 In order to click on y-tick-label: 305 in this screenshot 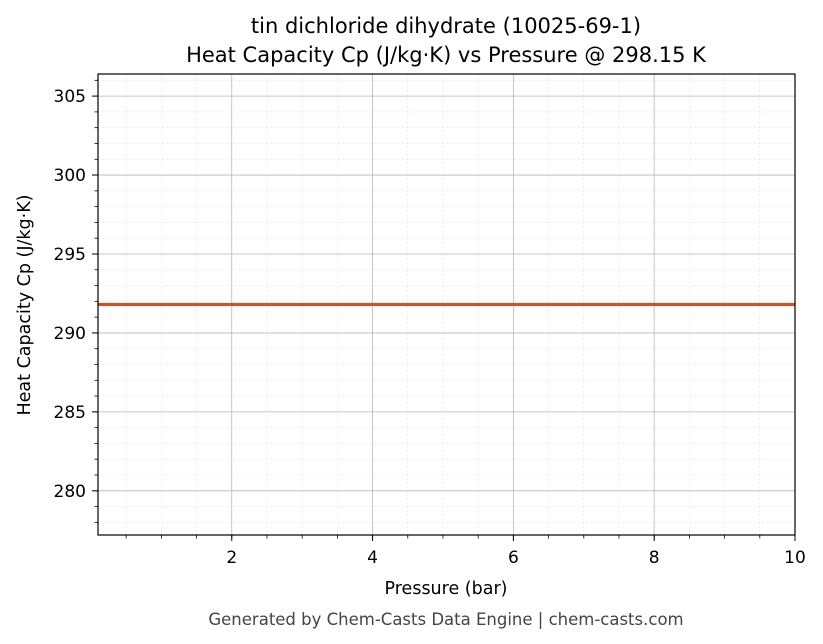, I will do `click(70, 97)`.